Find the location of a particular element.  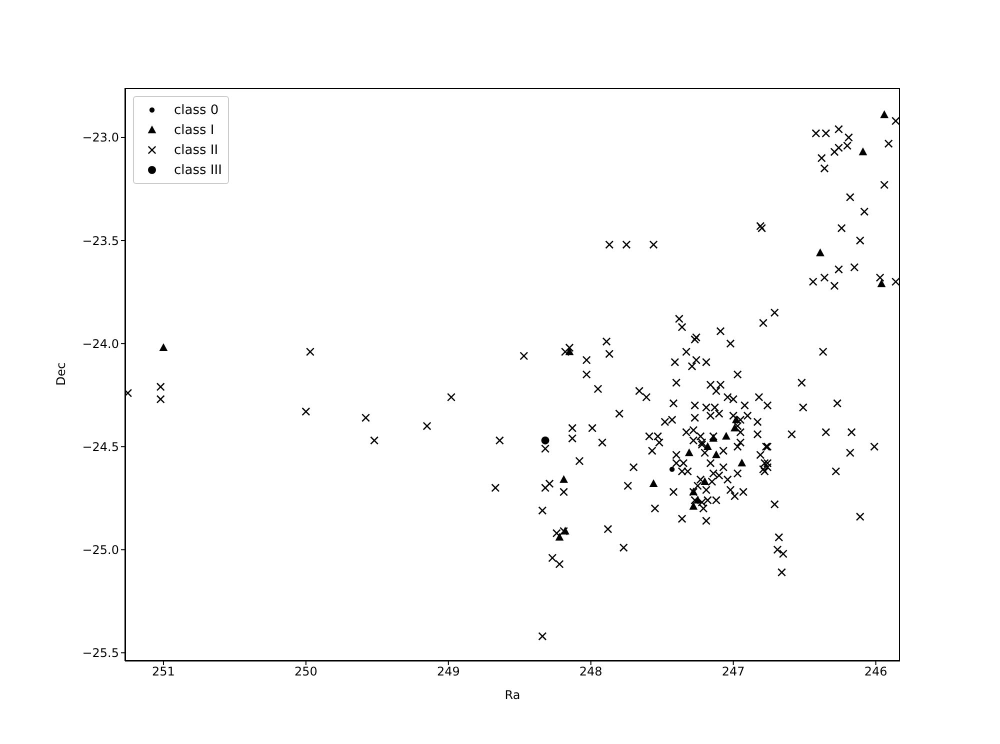

legend-label: class III is located at coordinates (198, 170).